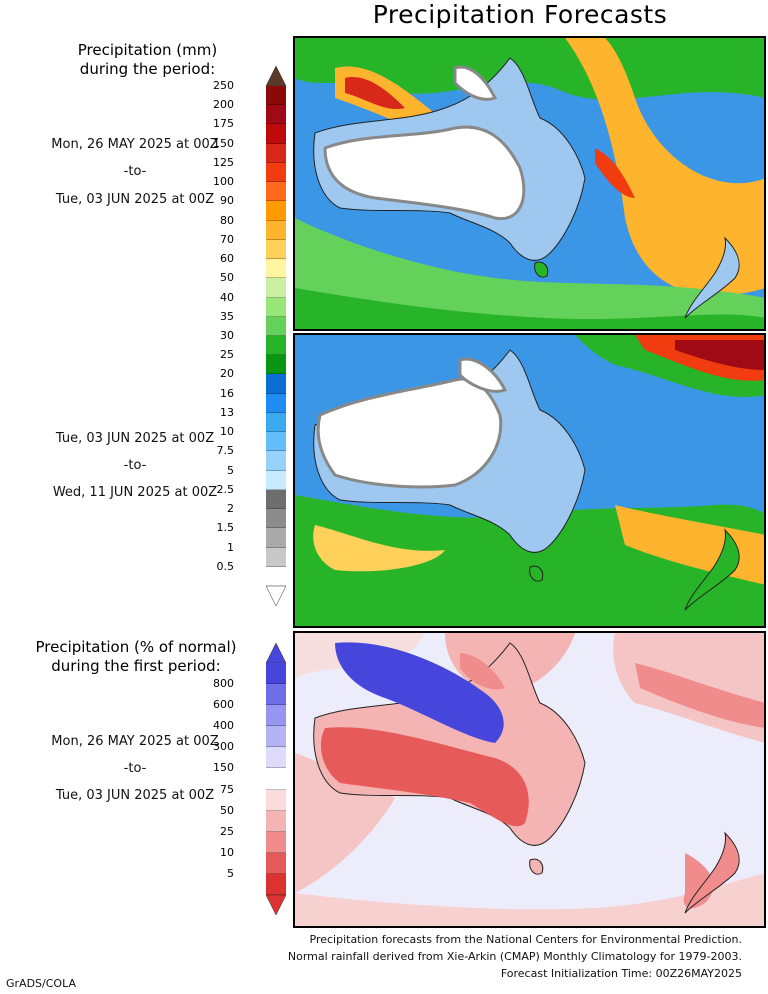 This screenshot has height=994, width=768. I want to click on colorbar-tick-label: 175, so click(223, 124).